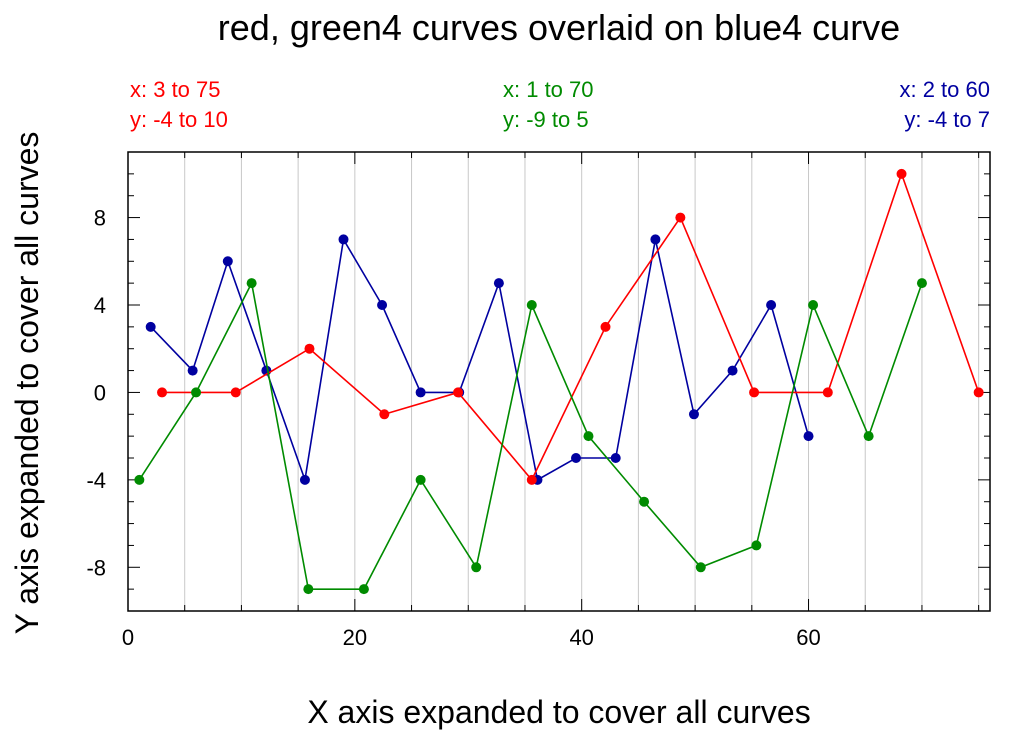 The image size is (1016, 741). Describe the element at coordinates (944, 89) in the screenshot. I see `blue-range-x: x: 2 to 60` at that location.